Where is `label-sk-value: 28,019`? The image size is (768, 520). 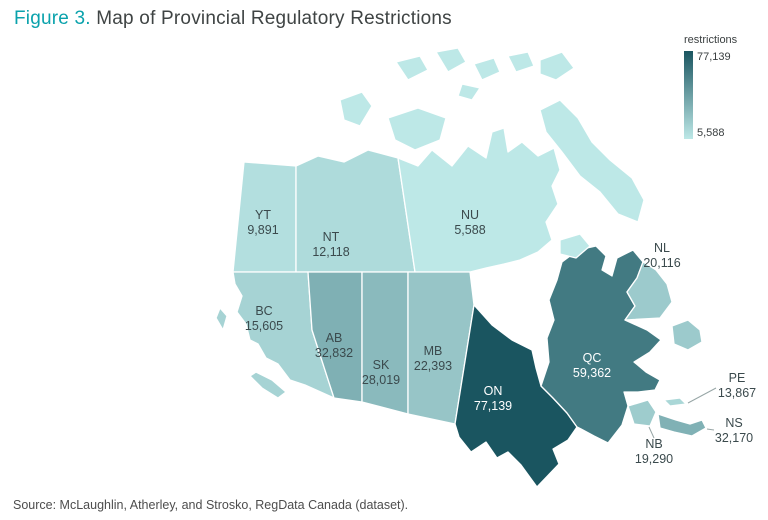 label-sk-value: 28,019 is located at coordinates (381, 380).